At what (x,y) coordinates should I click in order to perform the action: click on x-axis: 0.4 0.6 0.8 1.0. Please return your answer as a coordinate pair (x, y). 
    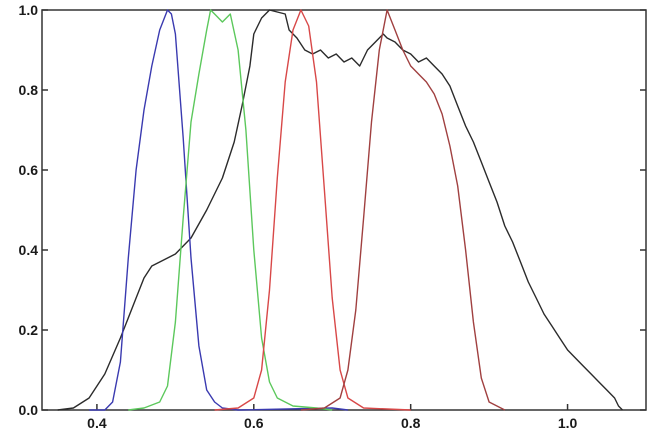
    Looking at the image, I should click on (332, 417).